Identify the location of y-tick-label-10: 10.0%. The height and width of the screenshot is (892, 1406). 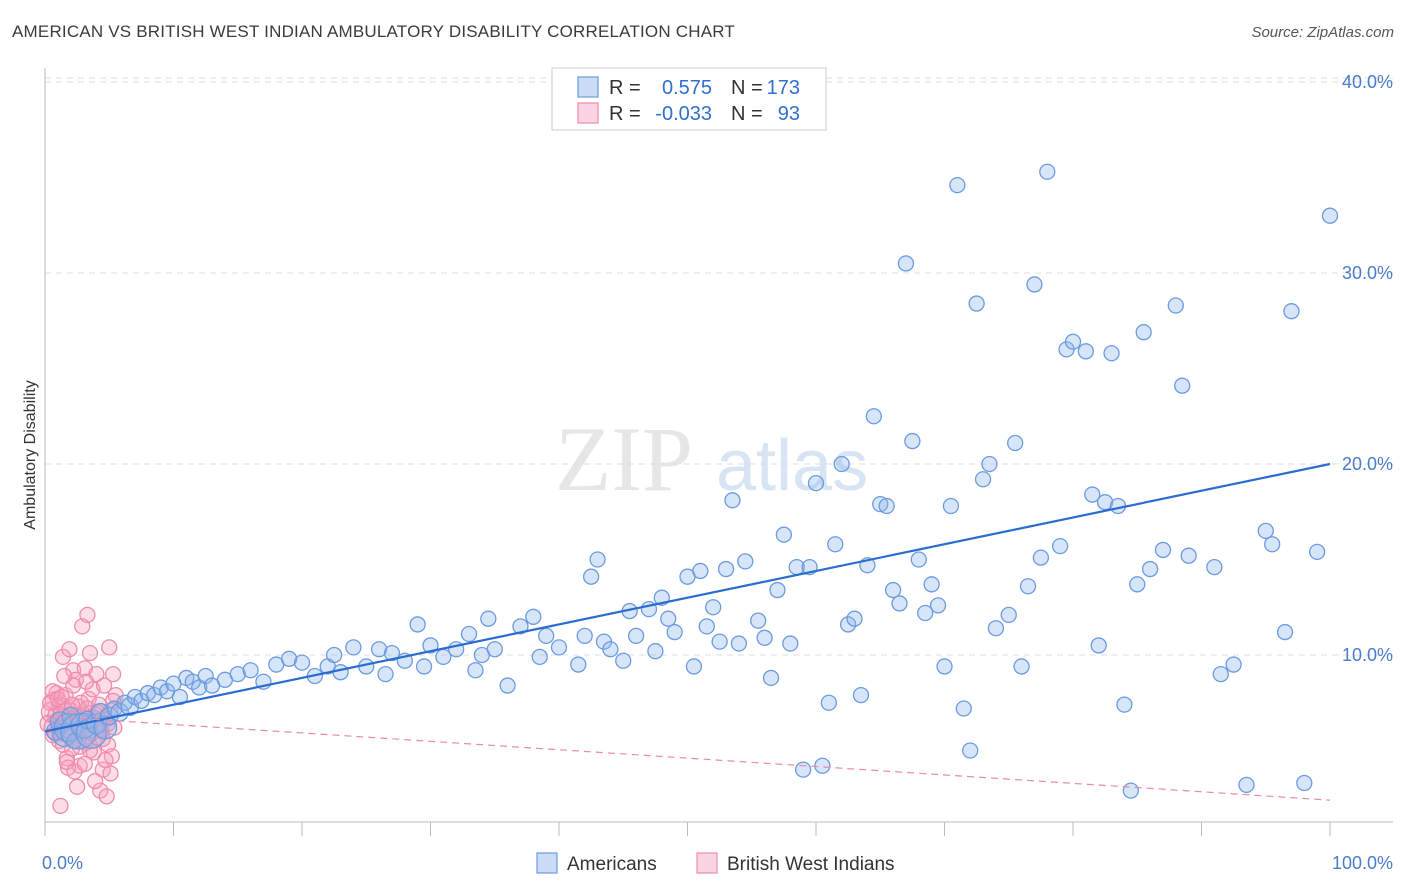
(1367, 655).